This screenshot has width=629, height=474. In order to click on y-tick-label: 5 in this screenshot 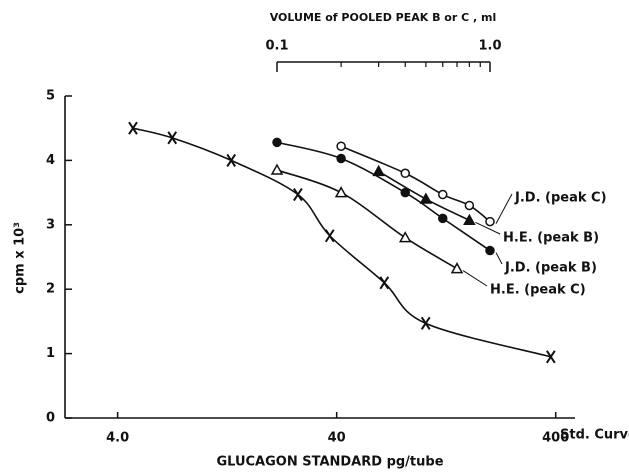, I will do `click(50, 96)`.